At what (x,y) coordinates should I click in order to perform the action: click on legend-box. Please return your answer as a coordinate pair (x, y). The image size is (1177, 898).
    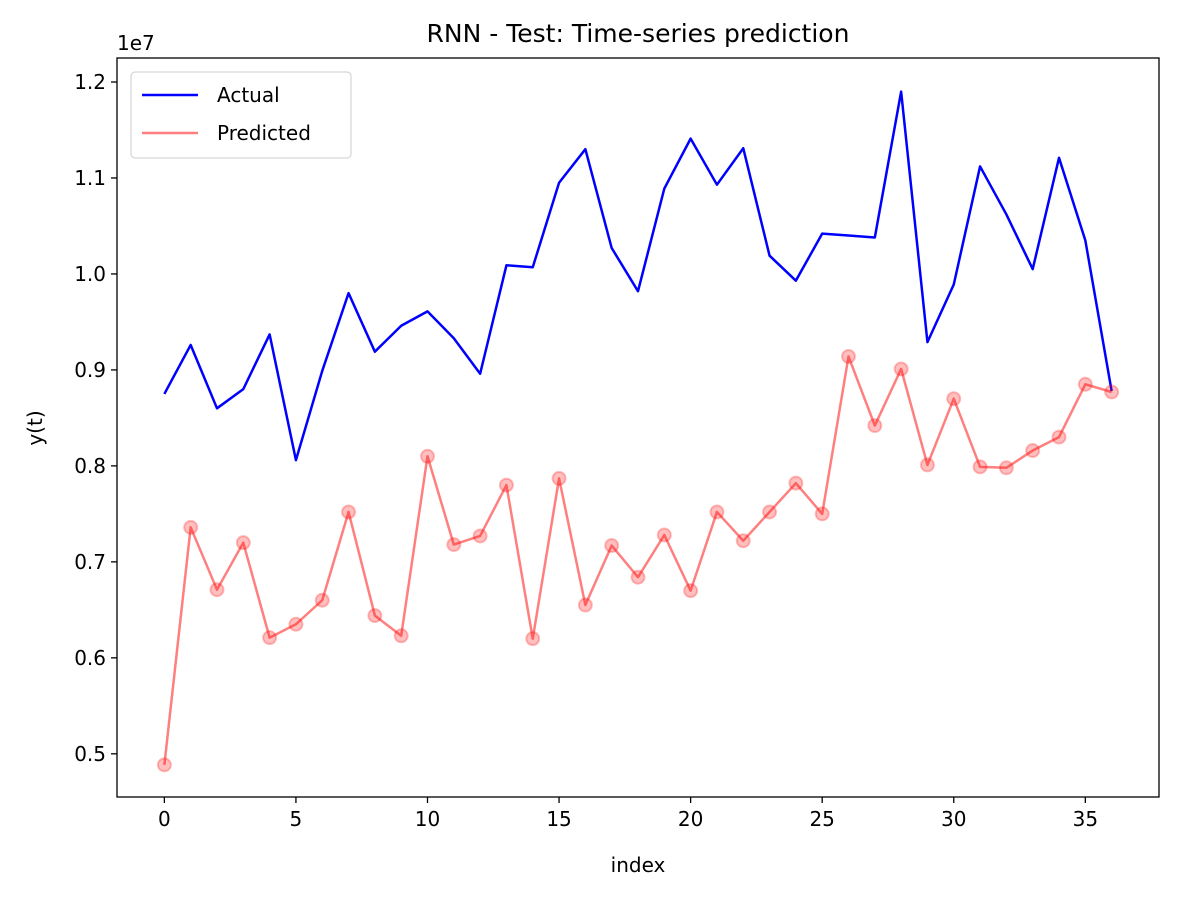
    Looking at the image, I should click on (241, 115).